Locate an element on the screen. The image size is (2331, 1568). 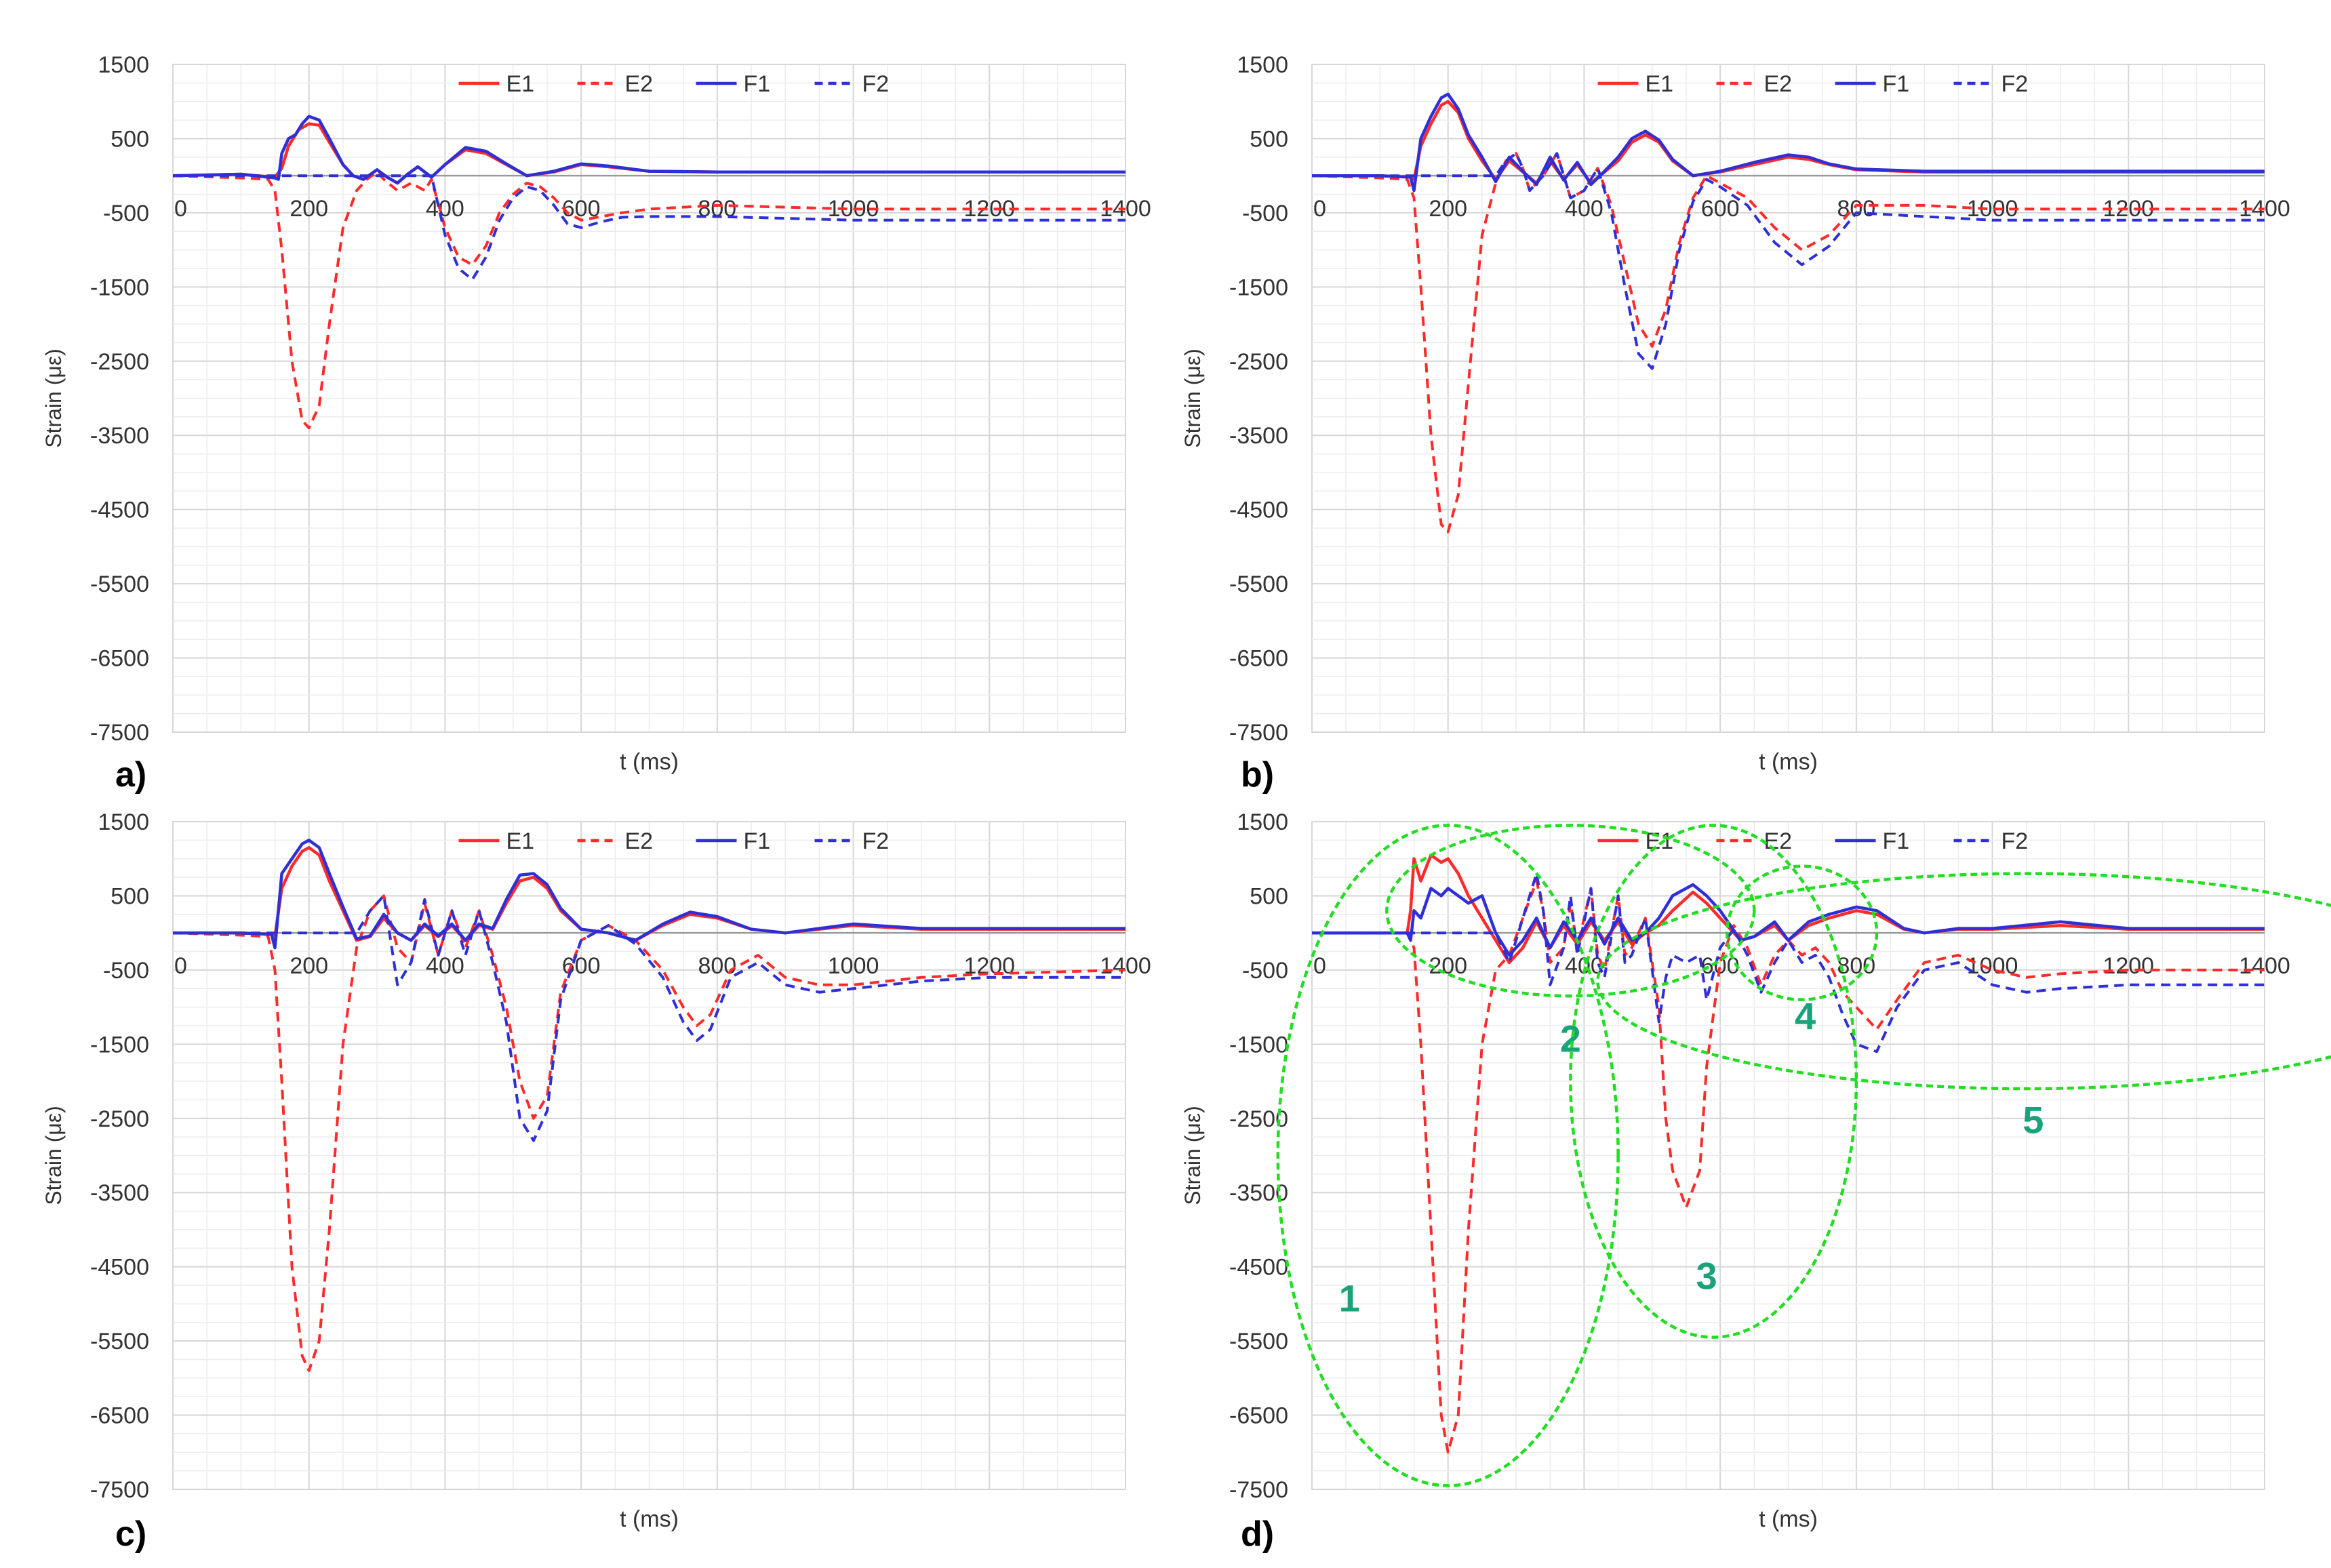
legend-label: F1 is located at coordinates (1896, 84).